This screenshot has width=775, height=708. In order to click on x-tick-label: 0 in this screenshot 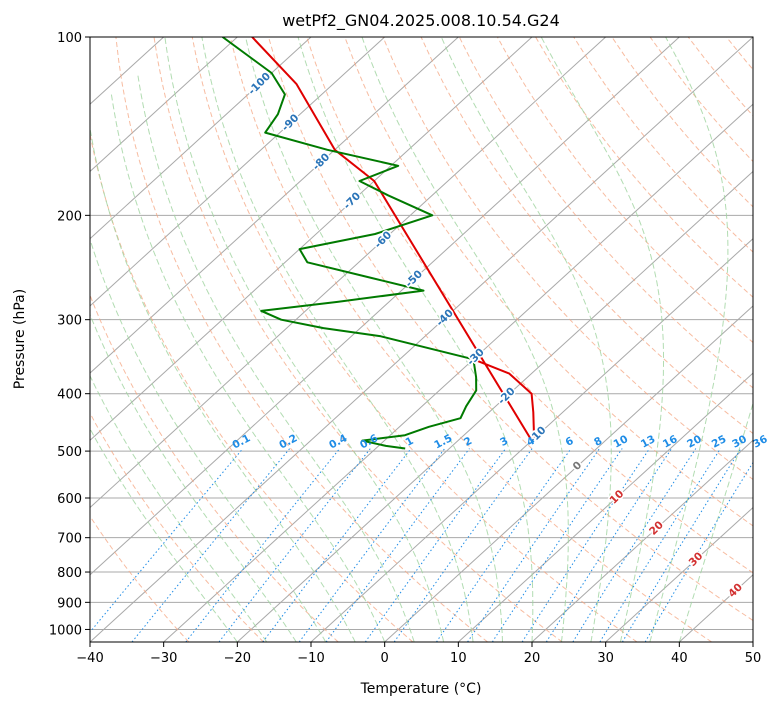, I will do `click(385, 658)`.